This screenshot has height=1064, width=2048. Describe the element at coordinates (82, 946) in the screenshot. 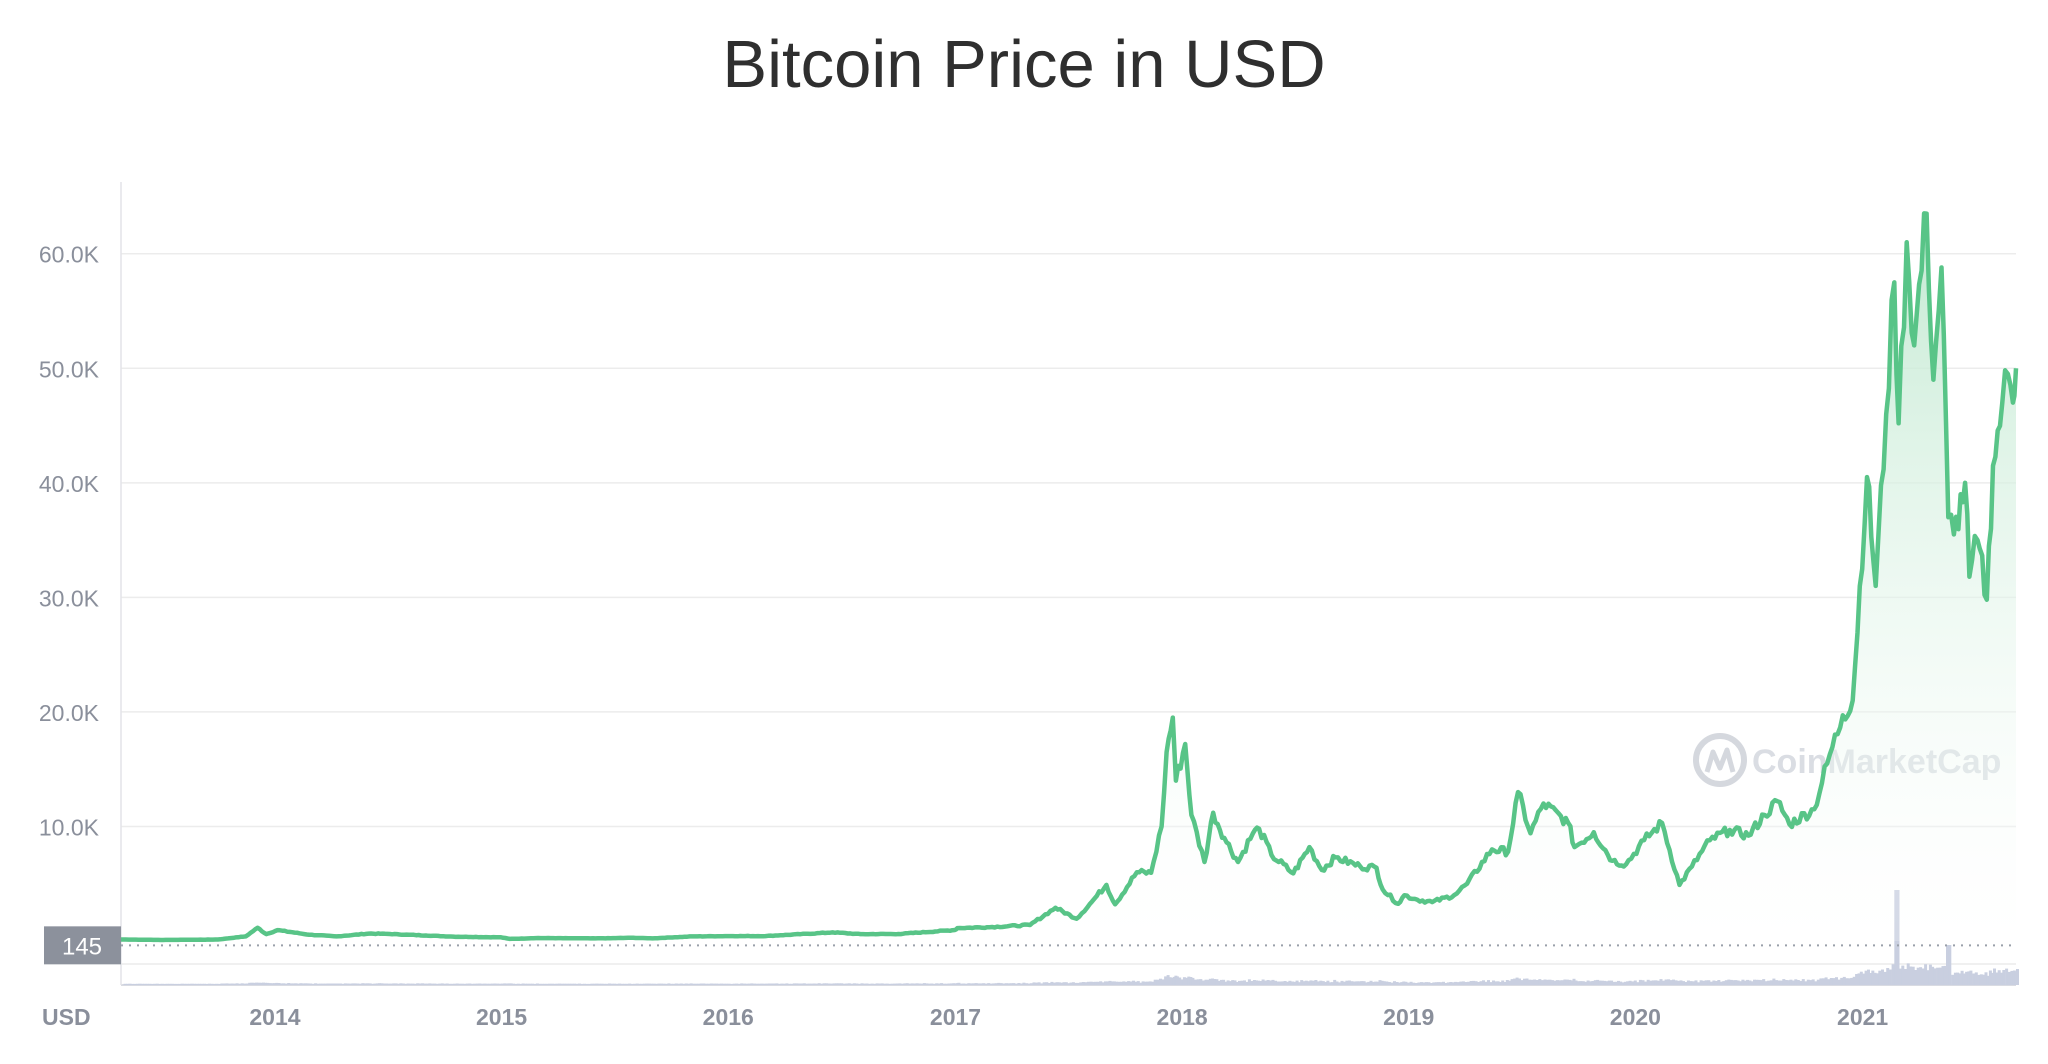

I see `baseline-value-label: 145` at that location.